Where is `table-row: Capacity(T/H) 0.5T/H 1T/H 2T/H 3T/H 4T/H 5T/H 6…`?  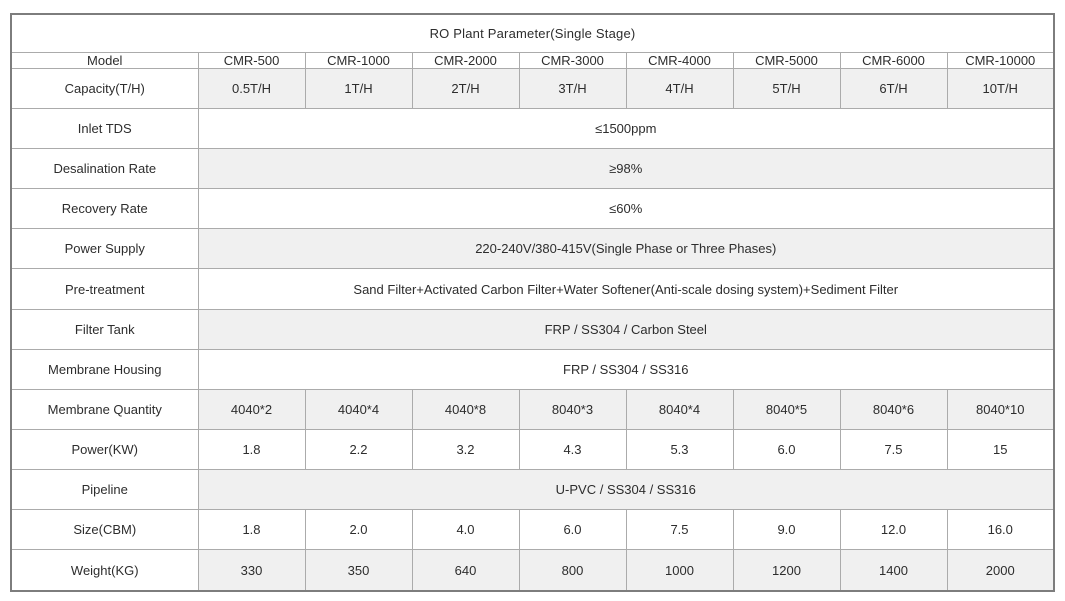 table-row: Capacity(T/H) 0.5T/H 1T/H 2T/H 3T/H 4T/H 5T/H 6… is located at coordinates (532, 88).